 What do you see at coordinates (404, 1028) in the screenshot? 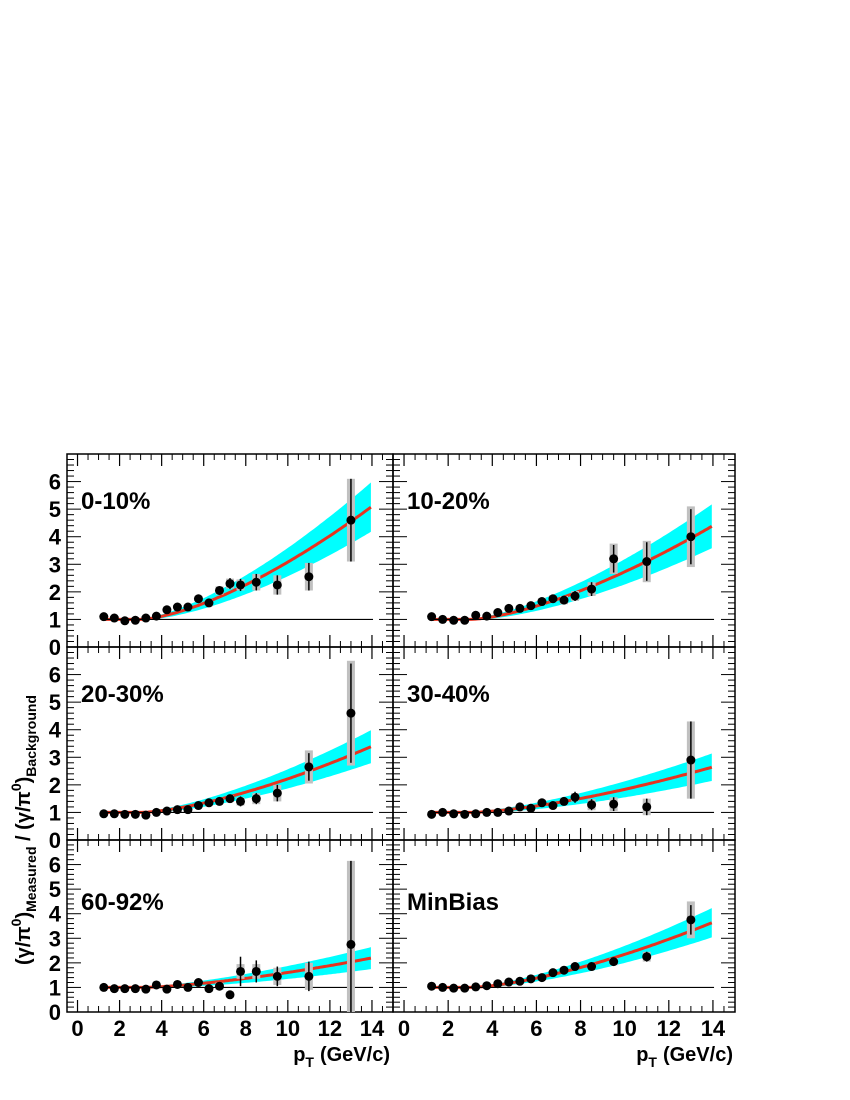
I see `x-tick-label: 0` at bounding box center [404, 1028].